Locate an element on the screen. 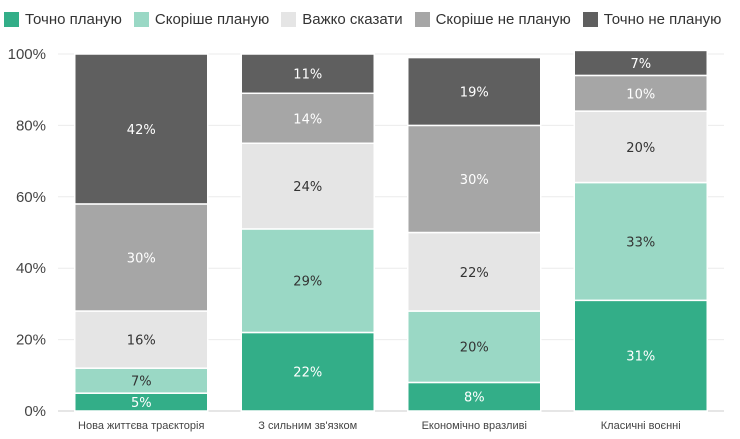 The width and height of the screenshot is (740, 439). legend-item: Скоріше не планую is located at coordinates (492, 19).